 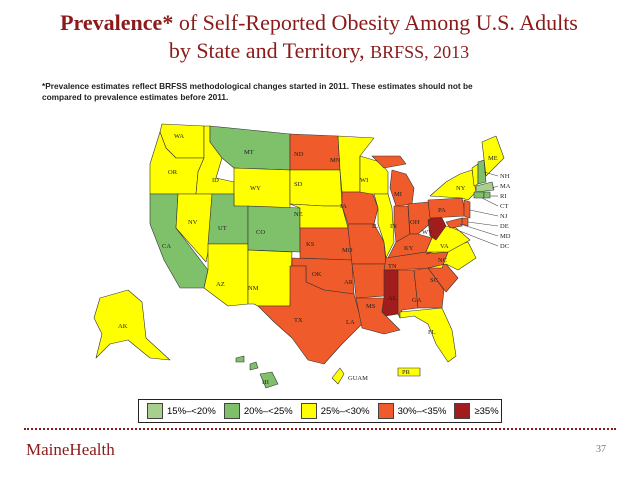 What do you see at coordinates (338, 376) in the screenshot?
I see `territory-guam` at bounding box center [338, 376].